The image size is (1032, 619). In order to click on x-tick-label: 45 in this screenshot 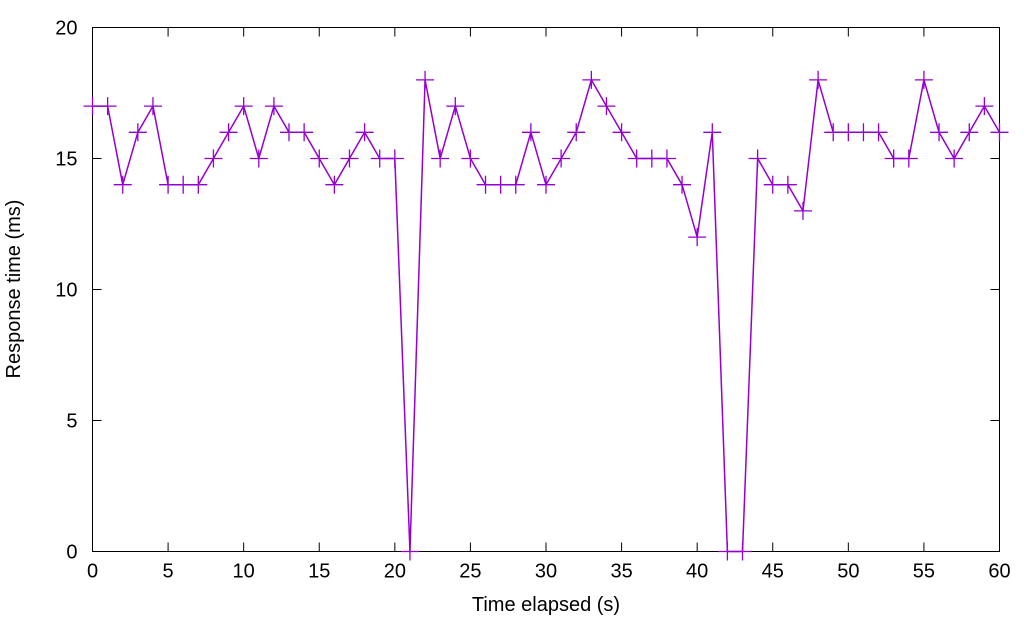, I will do `click(773, 572)`.